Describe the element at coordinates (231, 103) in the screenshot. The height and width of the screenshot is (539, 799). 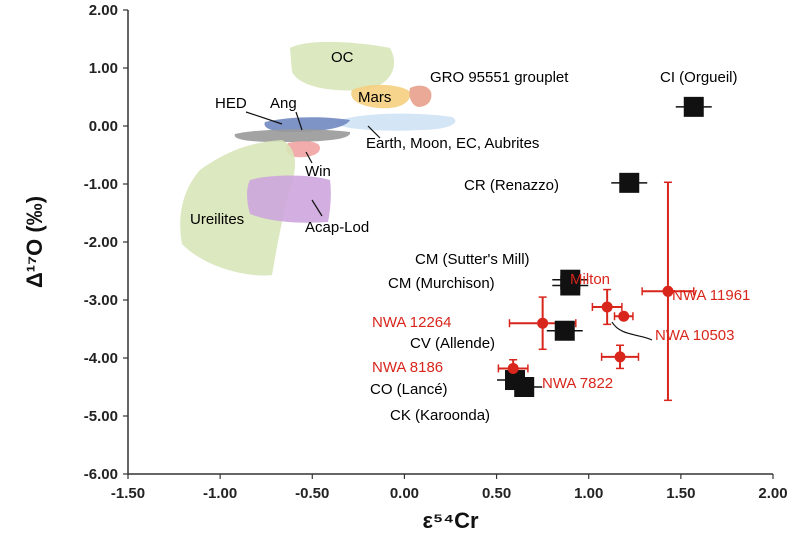
I see `label-hed: HED` at that location.